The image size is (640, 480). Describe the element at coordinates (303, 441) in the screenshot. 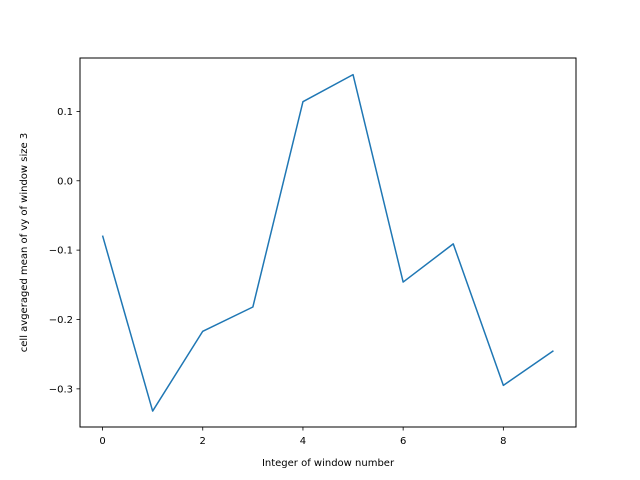

I see `x-tick-label: 4` at that location.